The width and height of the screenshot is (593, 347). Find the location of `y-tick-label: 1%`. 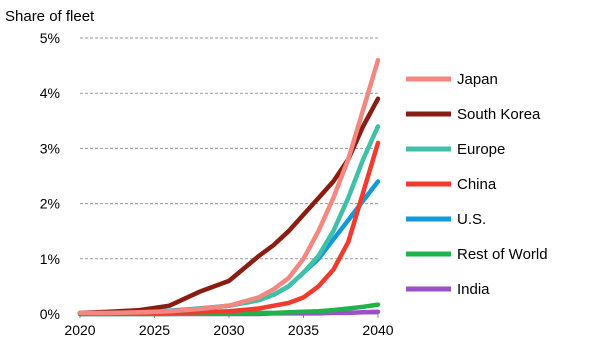

y-tick-label: 1% is located at coordinates (50, 259).